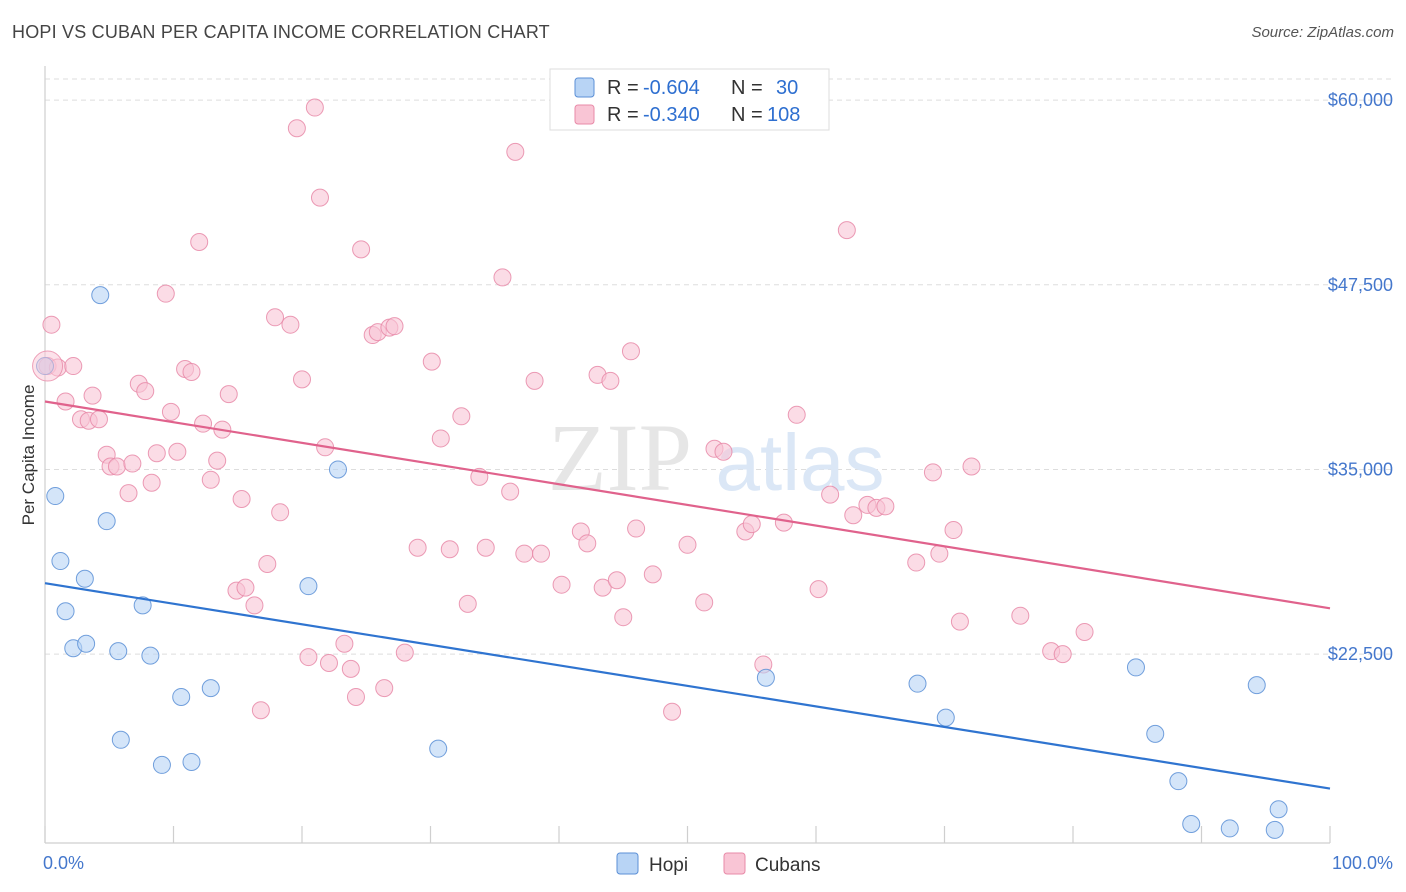  What do you see at coordinates (1360, 100) in the screenshot?
I see `y-tick-label: $60,000` at bounding box center [1360, 100].